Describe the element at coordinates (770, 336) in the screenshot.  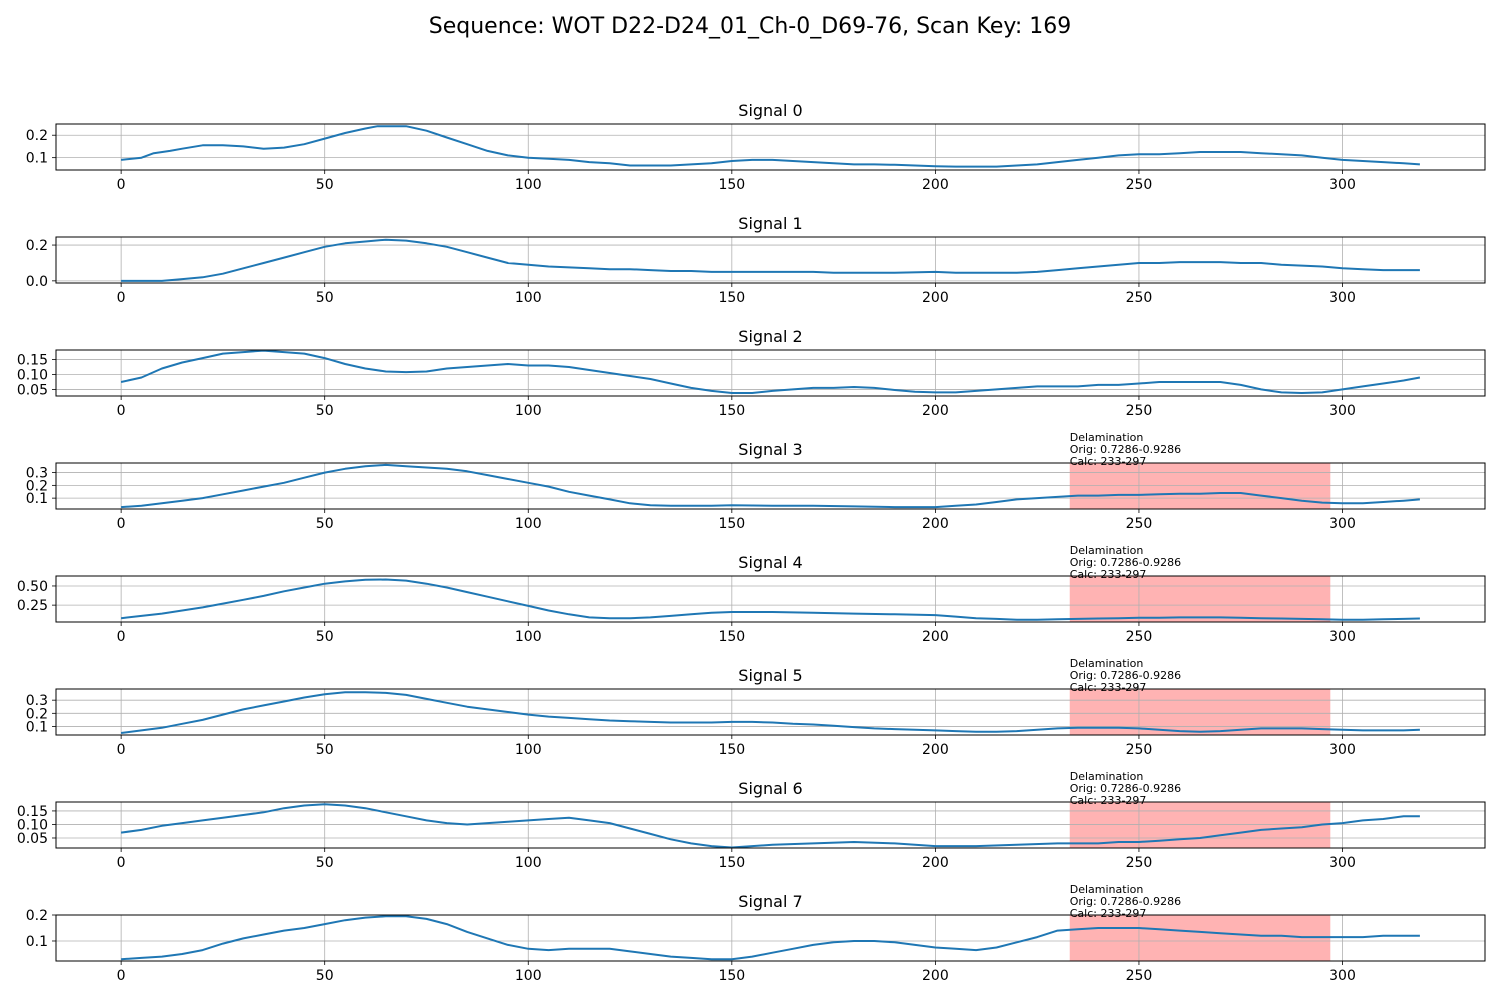
I see `subplot-title: Signal 2` at that location.